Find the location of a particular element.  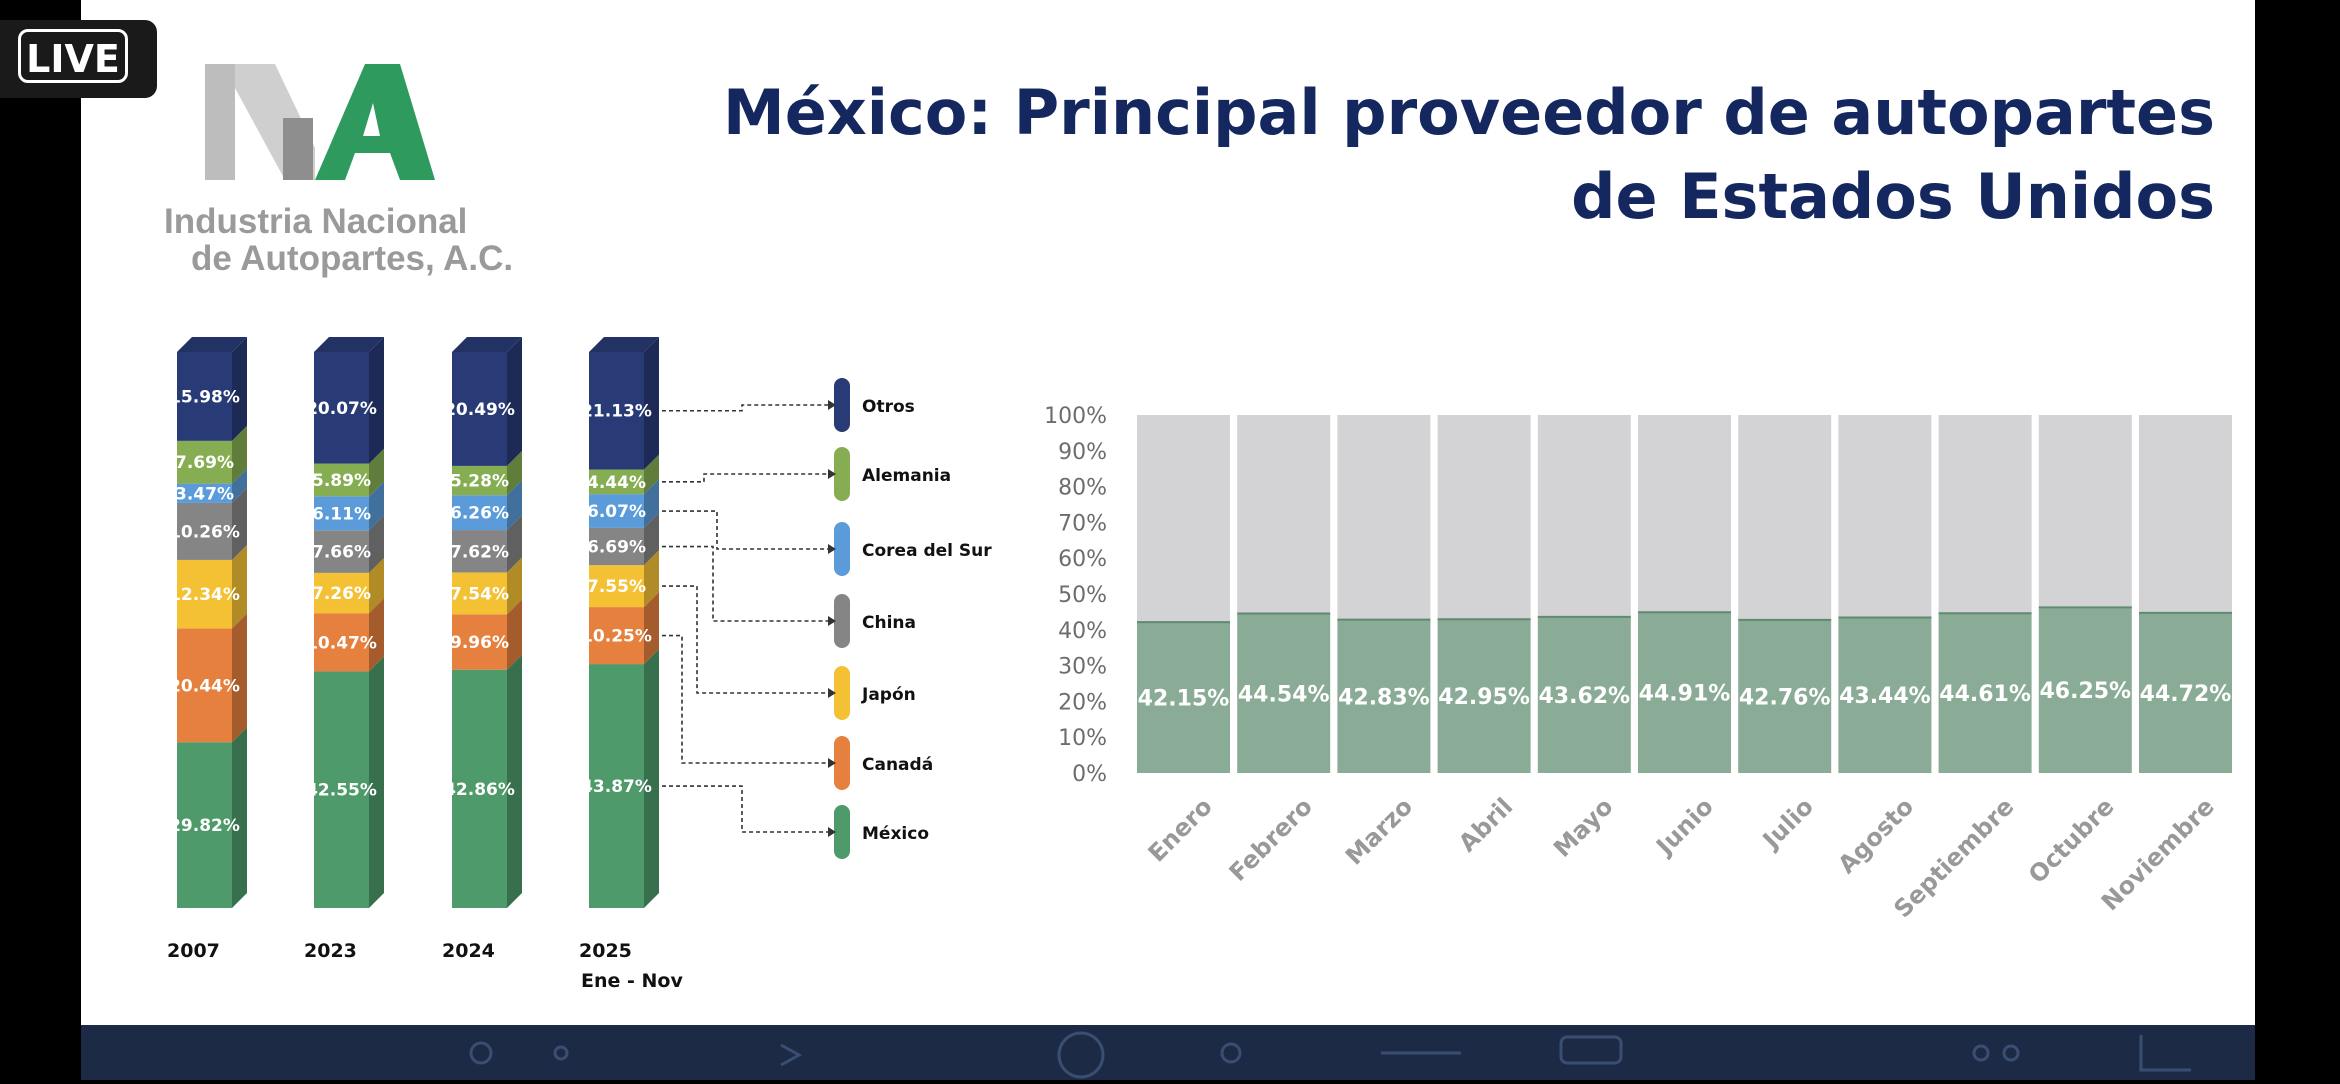

page-title-line2: de Estados Unidos is located at coordinates (1893, 196).